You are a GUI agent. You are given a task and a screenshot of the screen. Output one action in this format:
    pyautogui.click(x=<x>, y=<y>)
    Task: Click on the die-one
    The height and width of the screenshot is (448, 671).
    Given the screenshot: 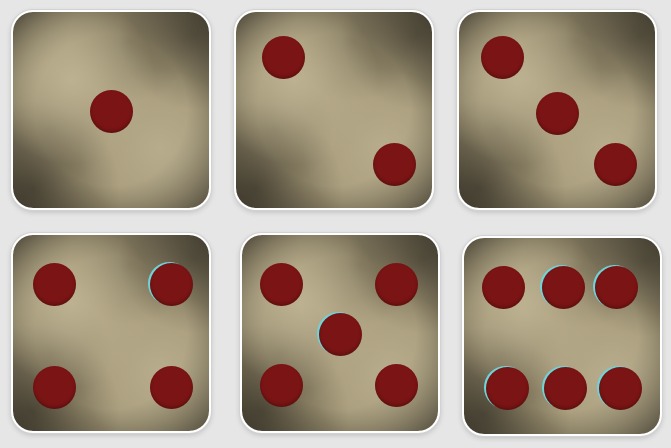 What is the action you would take?
    pyautogui.click(x=111, y=110)
    